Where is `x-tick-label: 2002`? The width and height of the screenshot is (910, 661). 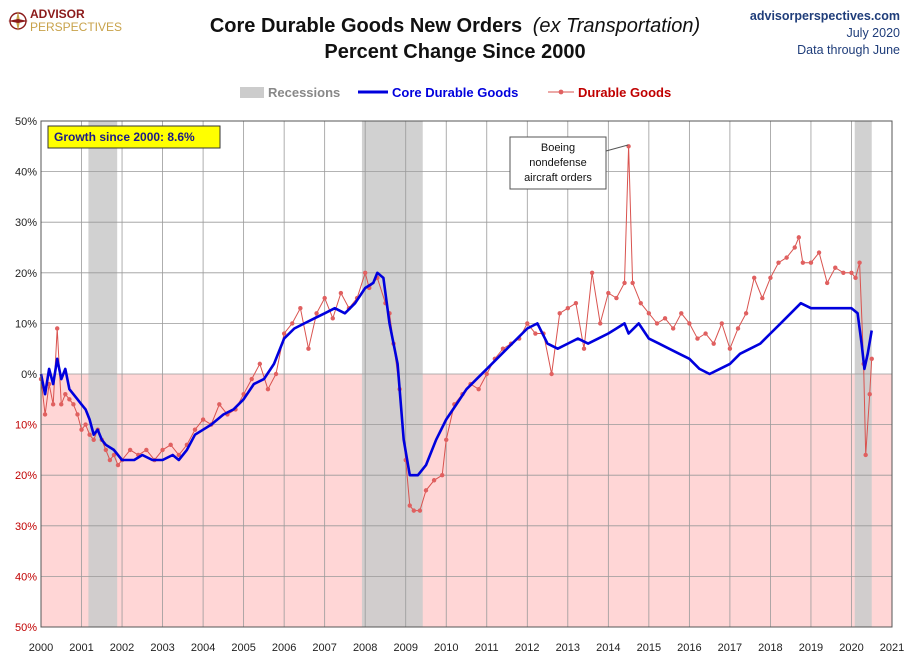
x-tick-label: 2002 is located at coordinates (122, 648).